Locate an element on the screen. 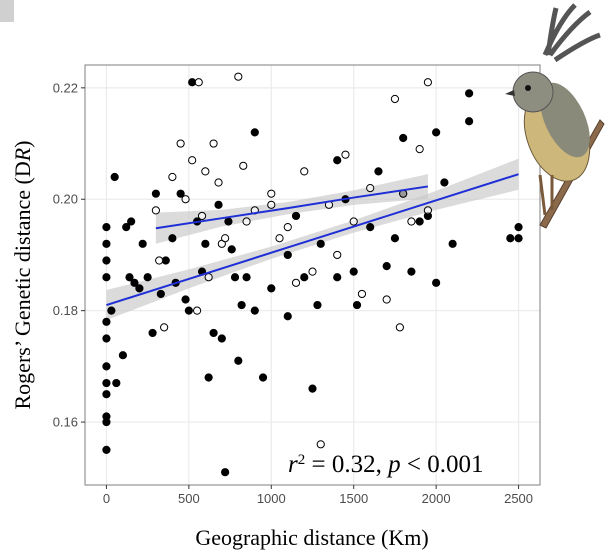 This screenshot has height=559, width=607. y-label-part: ) is located at coordinates (22, 143).